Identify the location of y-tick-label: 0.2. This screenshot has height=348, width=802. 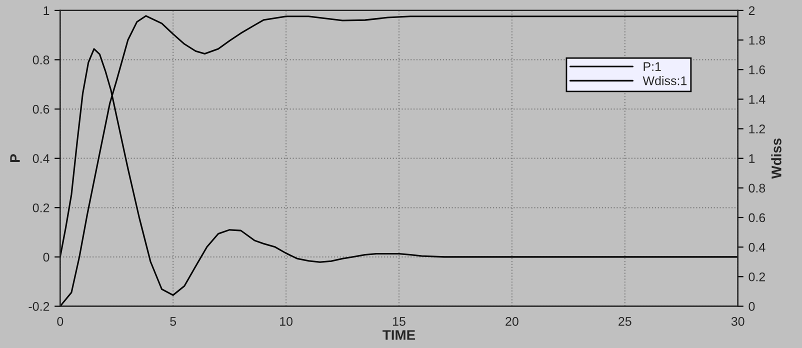
(41, 207).